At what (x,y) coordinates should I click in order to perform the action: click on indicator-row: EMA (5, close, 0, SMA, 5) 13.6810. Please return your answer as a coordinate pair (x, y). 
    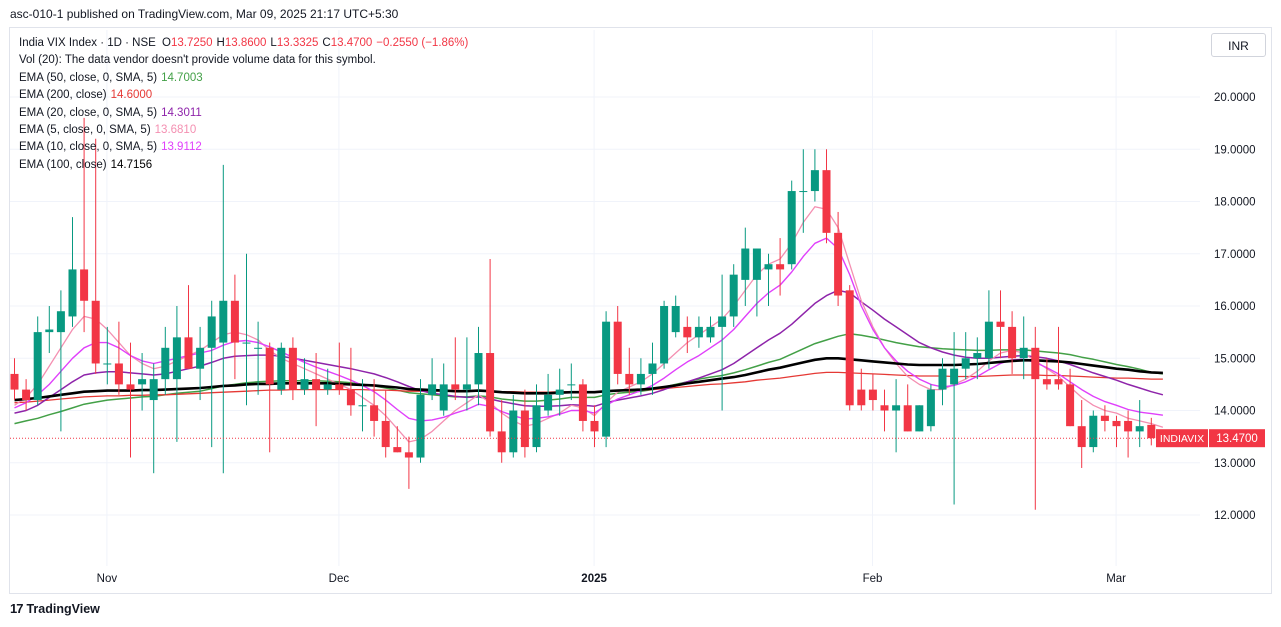
    Looking at the image, I should click on (243, 130).